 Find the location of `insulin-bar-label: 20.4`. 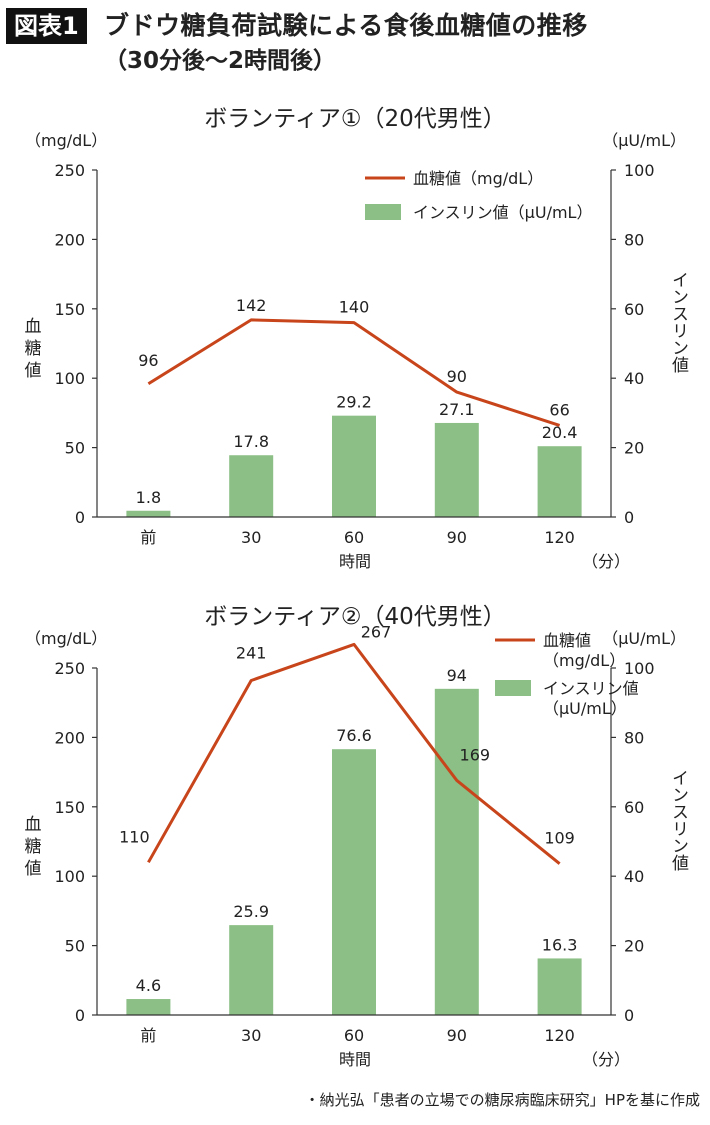

insulin-bar-label: 20.4 is located at coordinates (560, 432).